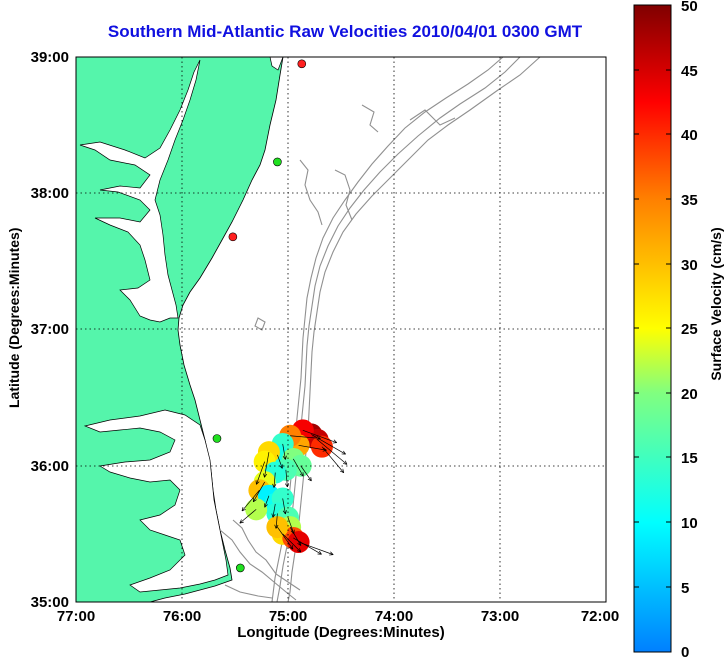  Describe the element at coordinates (689, 523) in the screenshot. I see `colorbar-tick-label: 10` at that location.